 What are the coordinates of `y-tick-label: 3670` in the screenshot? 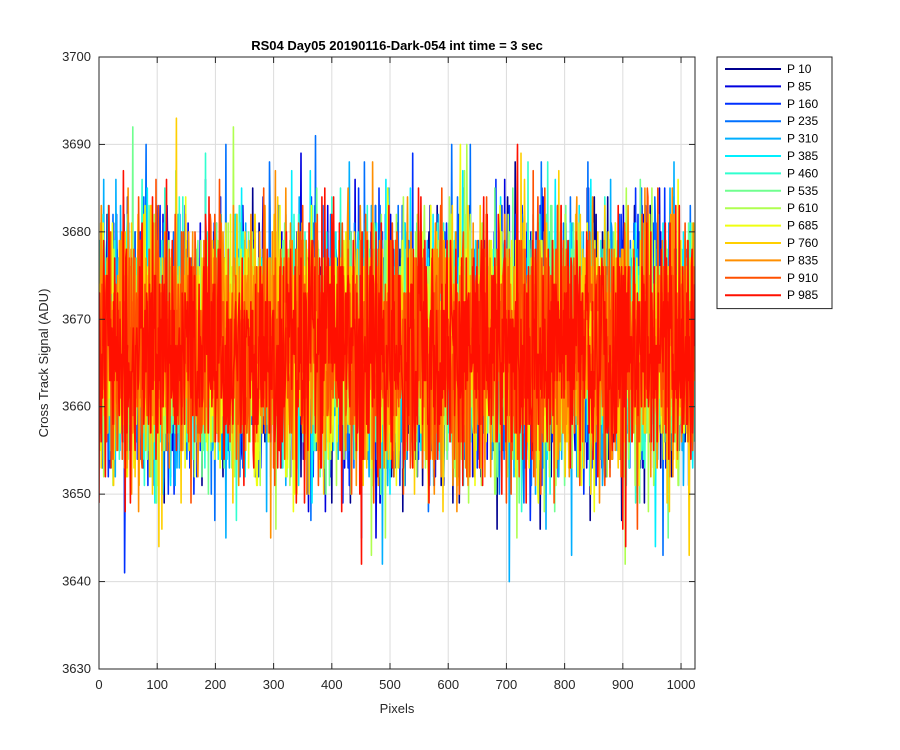 It's located at (76, 318).